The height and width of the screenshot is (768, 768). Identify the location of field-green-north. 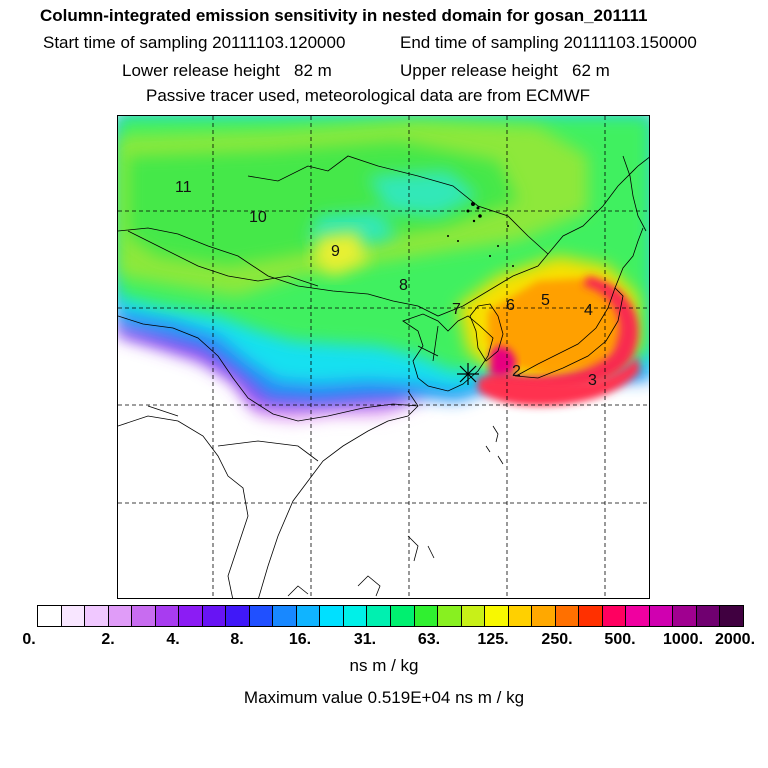
(323, 203).